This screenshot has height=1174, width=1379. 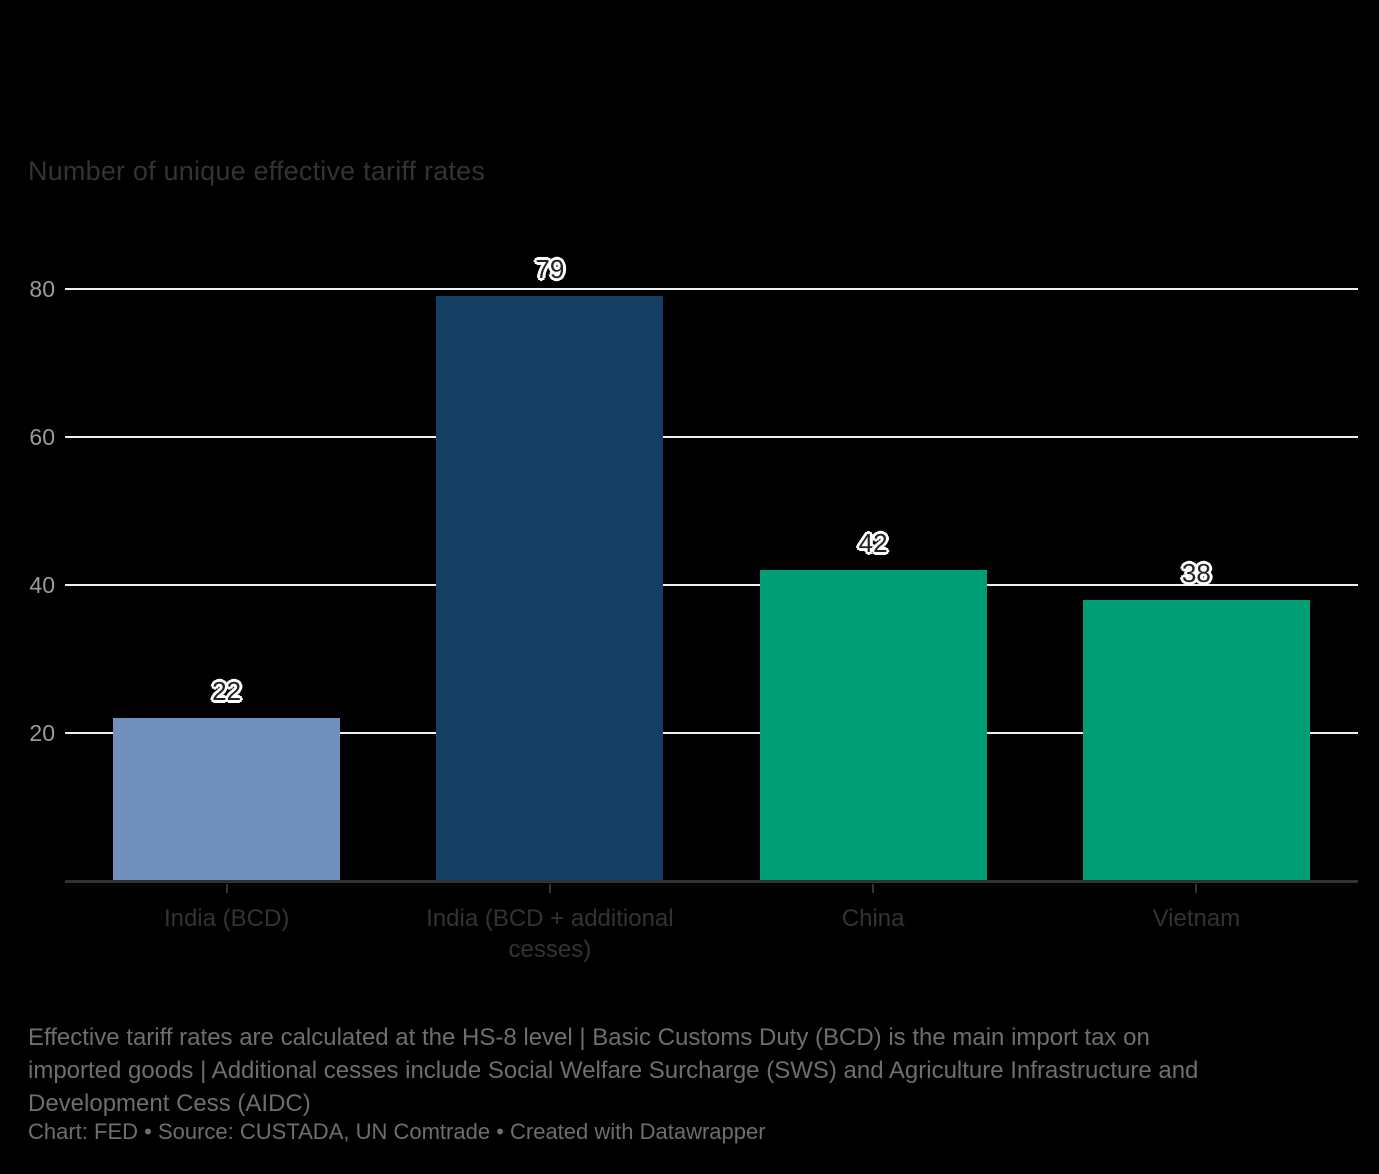 What do you see at coordinates (1196, 740) in the screenshot?
I see `bar-vietnam` at bounding box center [1196, 740].